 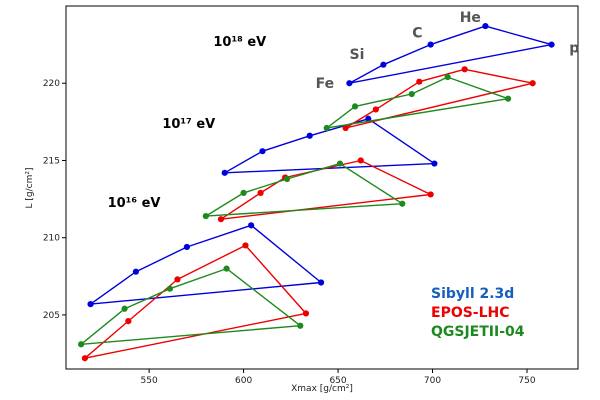 I want to click on element-label: C, so click(x=417, y=33).